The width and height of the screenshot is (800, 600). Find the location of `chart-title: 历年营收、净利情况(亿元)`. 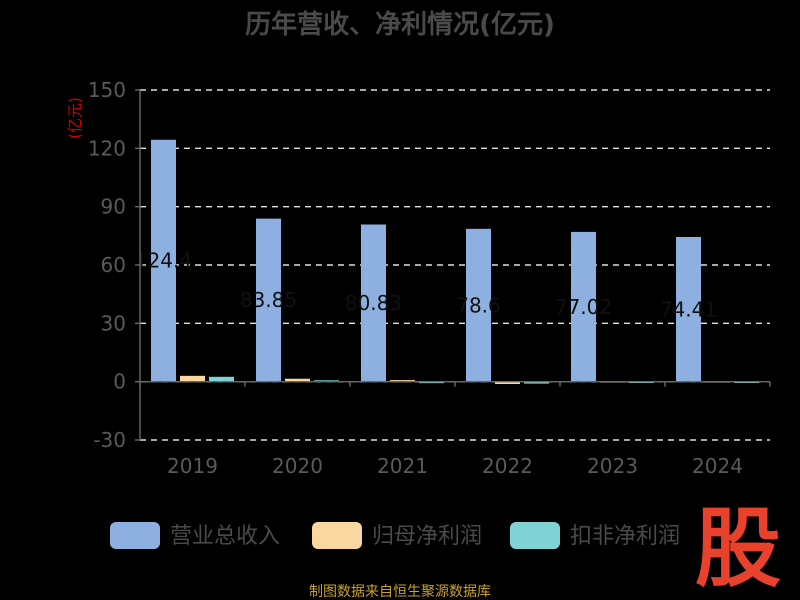

chart-title: 历年营收、净利情况(亿元) is located at coordinates (400, 24).